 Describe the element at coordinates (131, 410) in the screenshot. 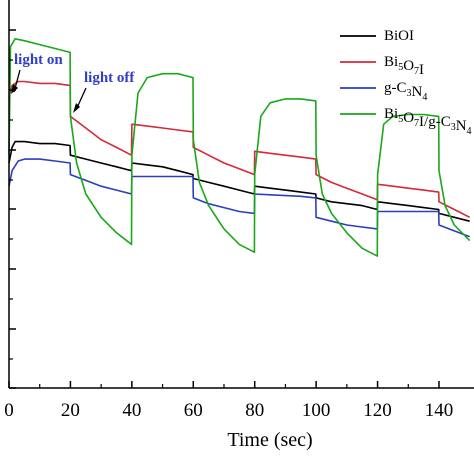

I see `x-tick-label: 40` at that location.